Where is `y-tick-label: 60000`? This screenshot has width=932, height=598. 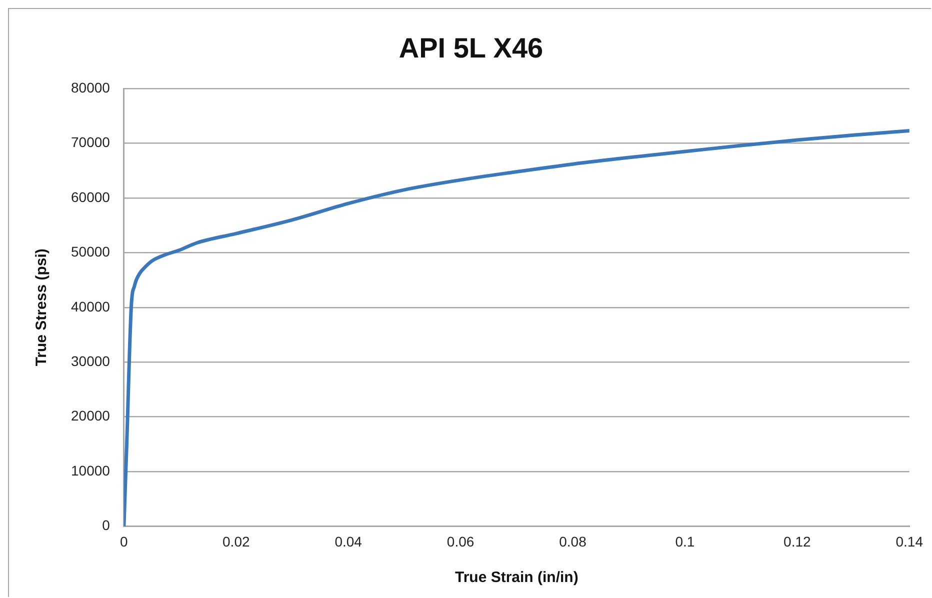 y-tick-label: 60000 is located at coordinates (90, 196).